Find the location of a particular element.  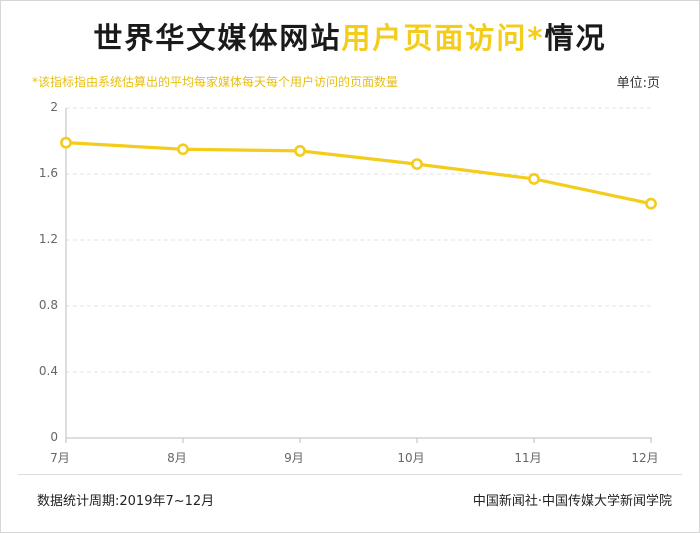

title-accent: 用户页面访问* is located at coordinates (443, 38).